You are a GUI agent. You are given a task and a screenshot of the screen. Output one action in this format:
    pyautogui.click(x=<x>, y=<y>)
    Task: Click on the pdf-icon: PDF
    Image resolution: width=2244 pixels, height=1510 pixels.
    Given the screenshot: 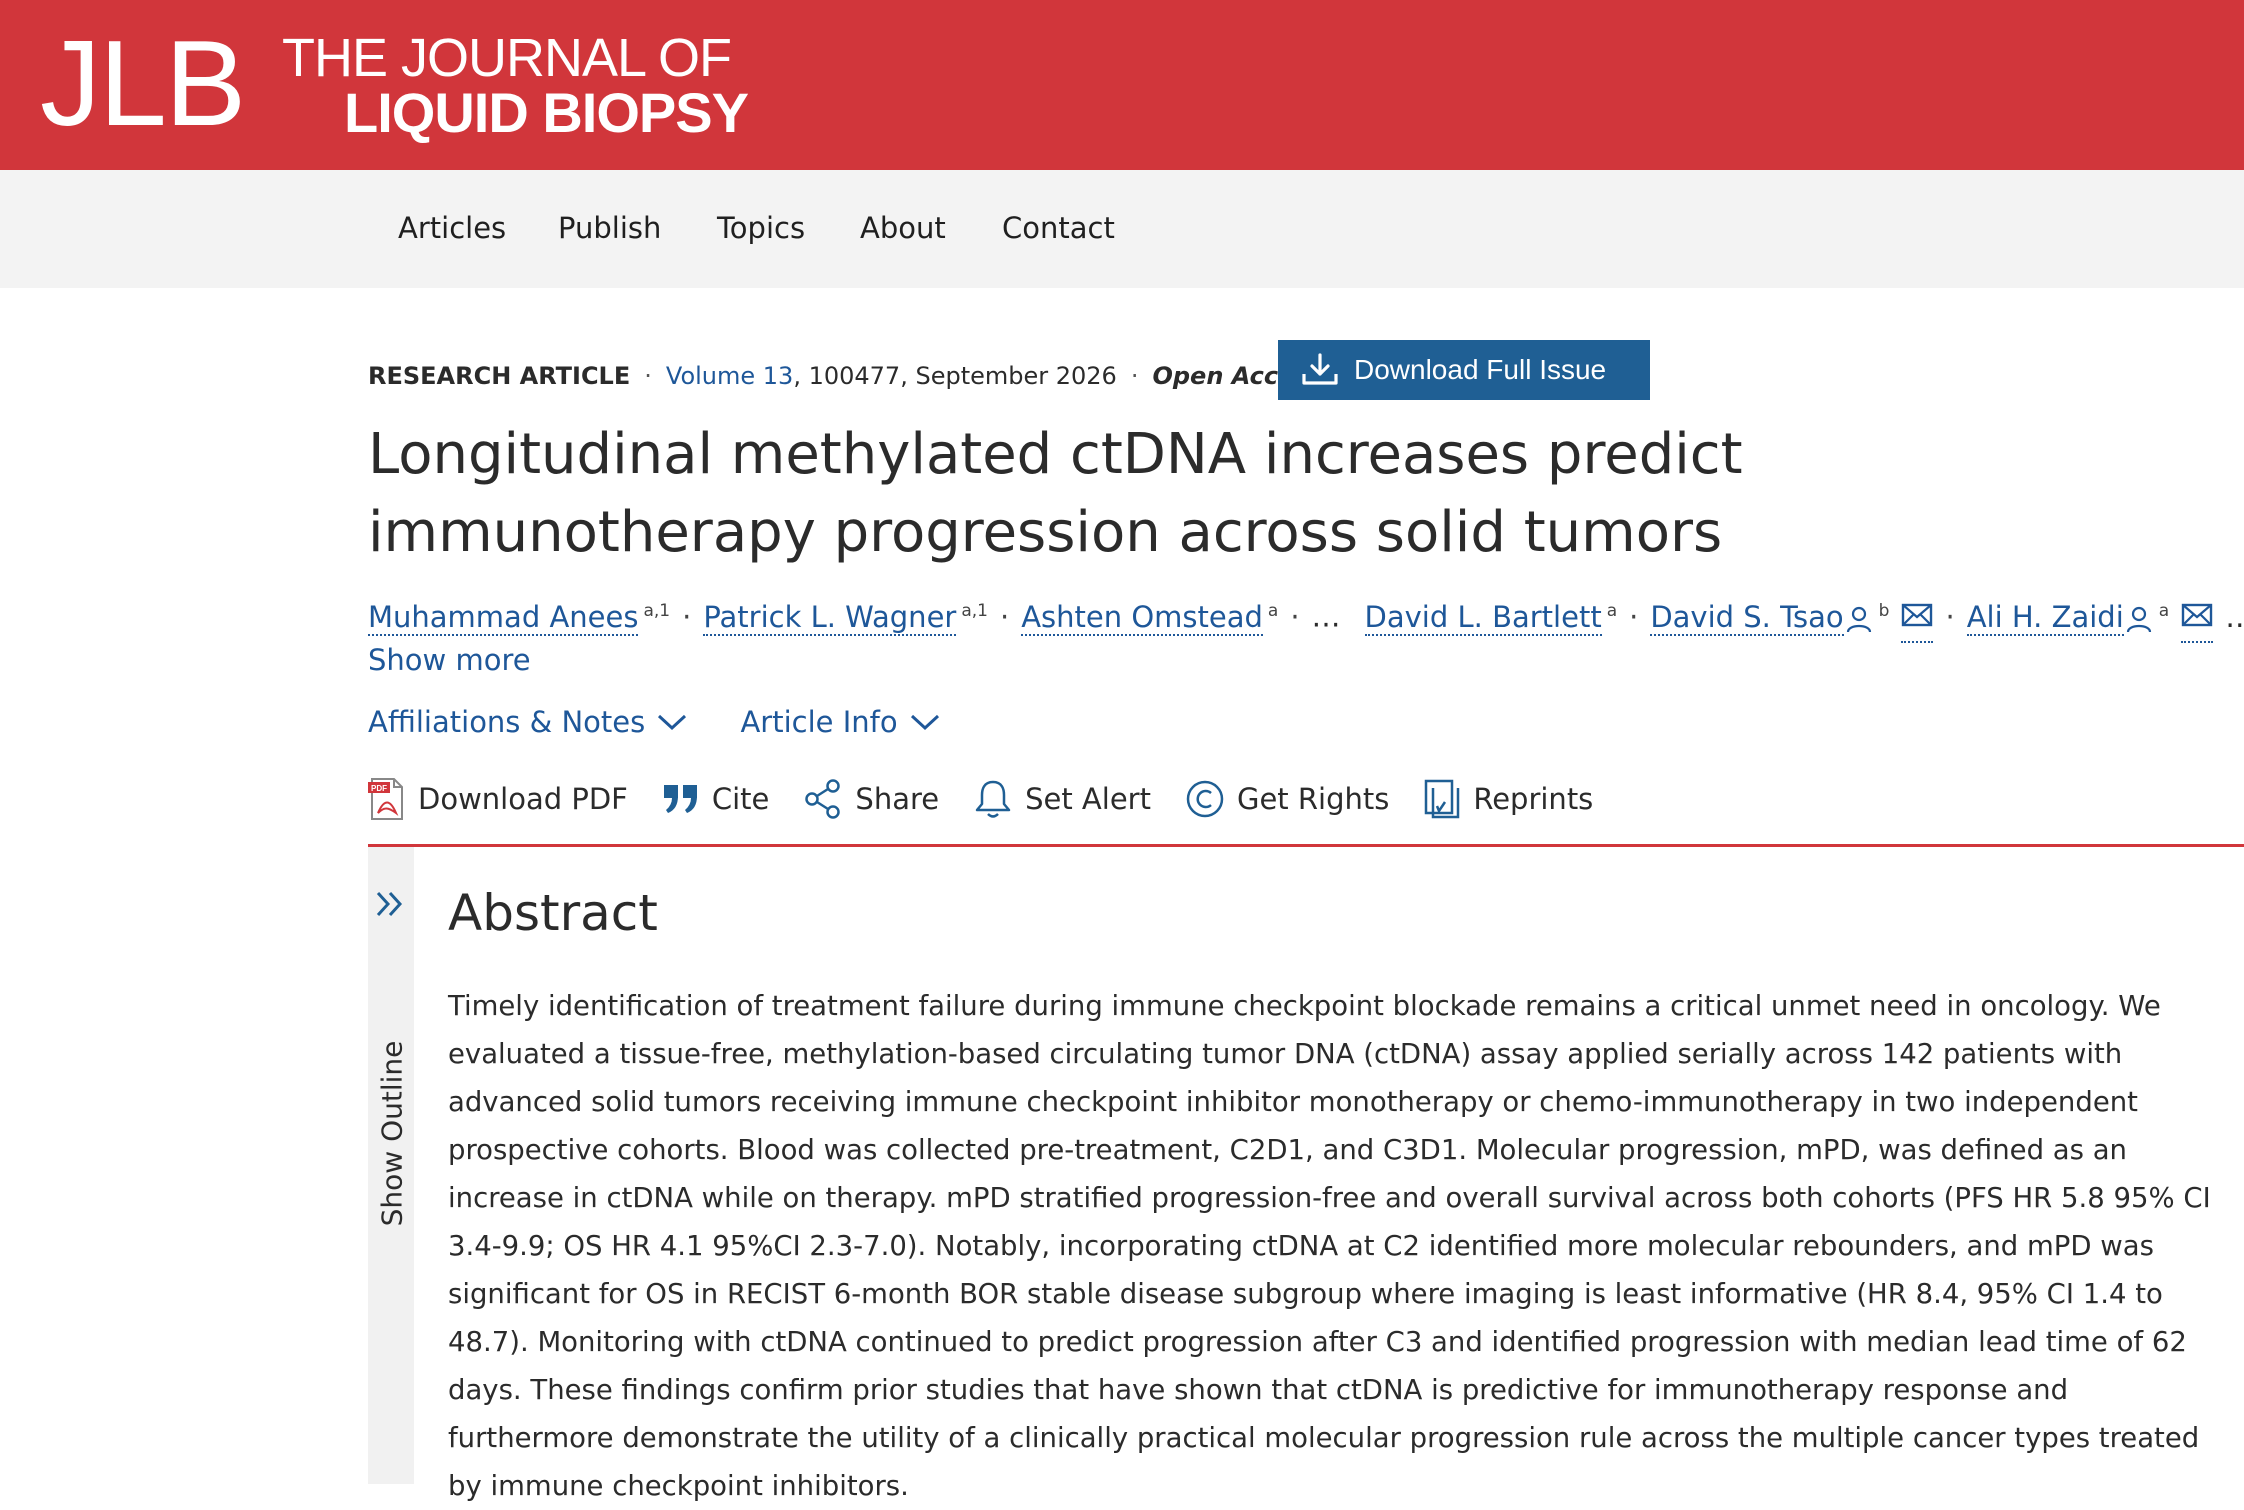 What is the action you would take?
    pyautogui.click(x=387, y=799)
    